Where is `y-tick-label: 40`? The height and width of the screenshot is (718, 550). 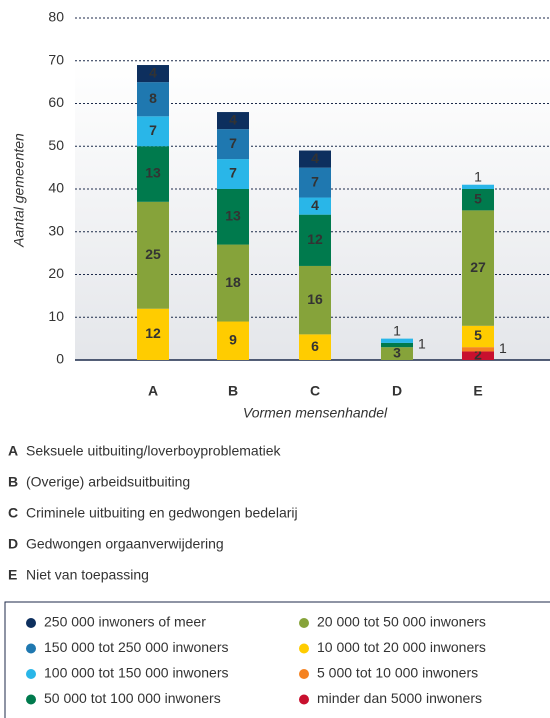 y-tick-label: 40 is located at coordinates (56, 188).